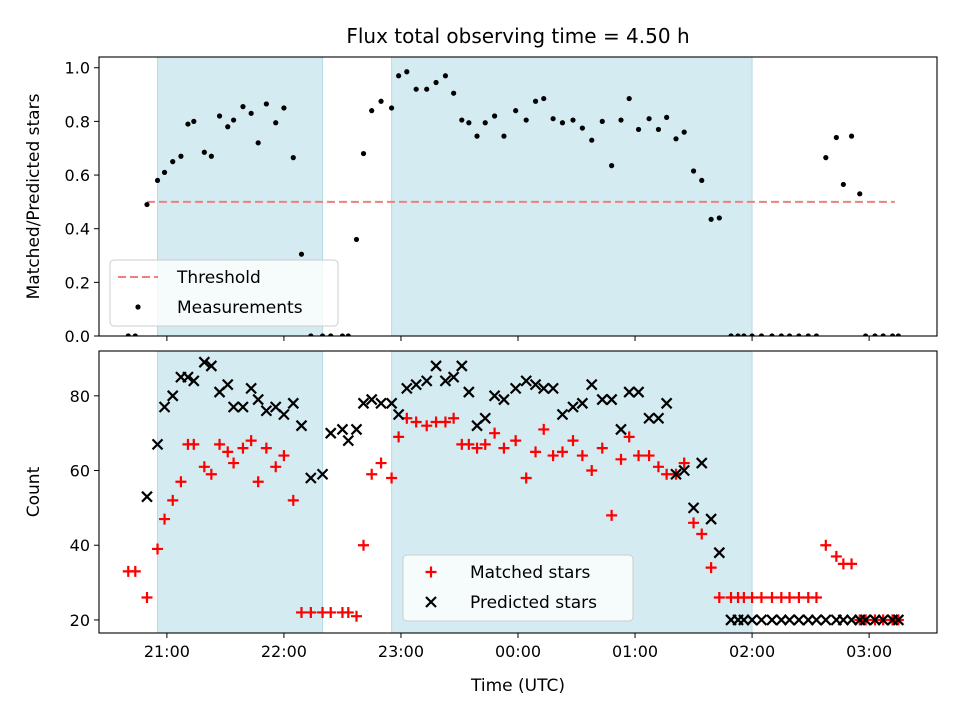  I want to click on y-tick-label: 0.8, so click(77, 121).